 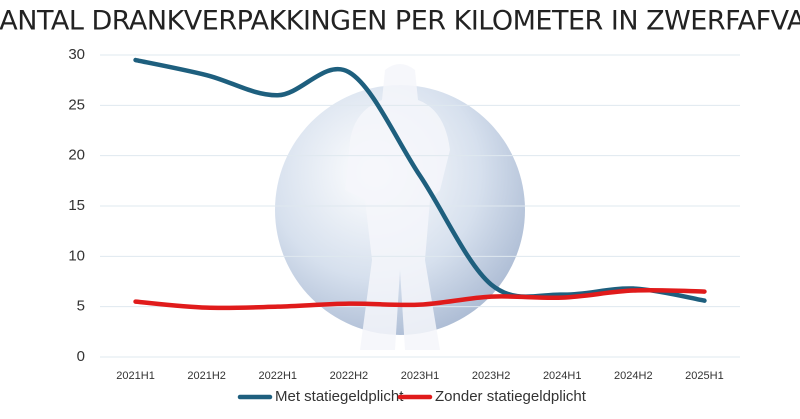 What do you see at coordinates (76, 155) in the screenshot?
I see `y-tick-label: 20` at bounding box center [76, 155].